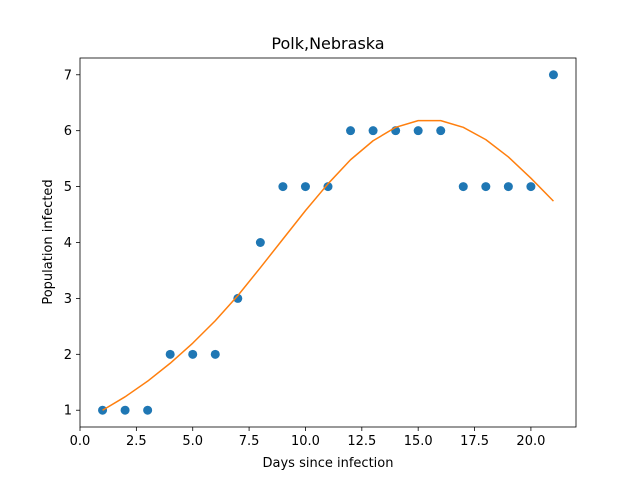 The width and height of the screenshot is (640, 480). I want to click on x-tick-label: 0.0, so click(80, 441).